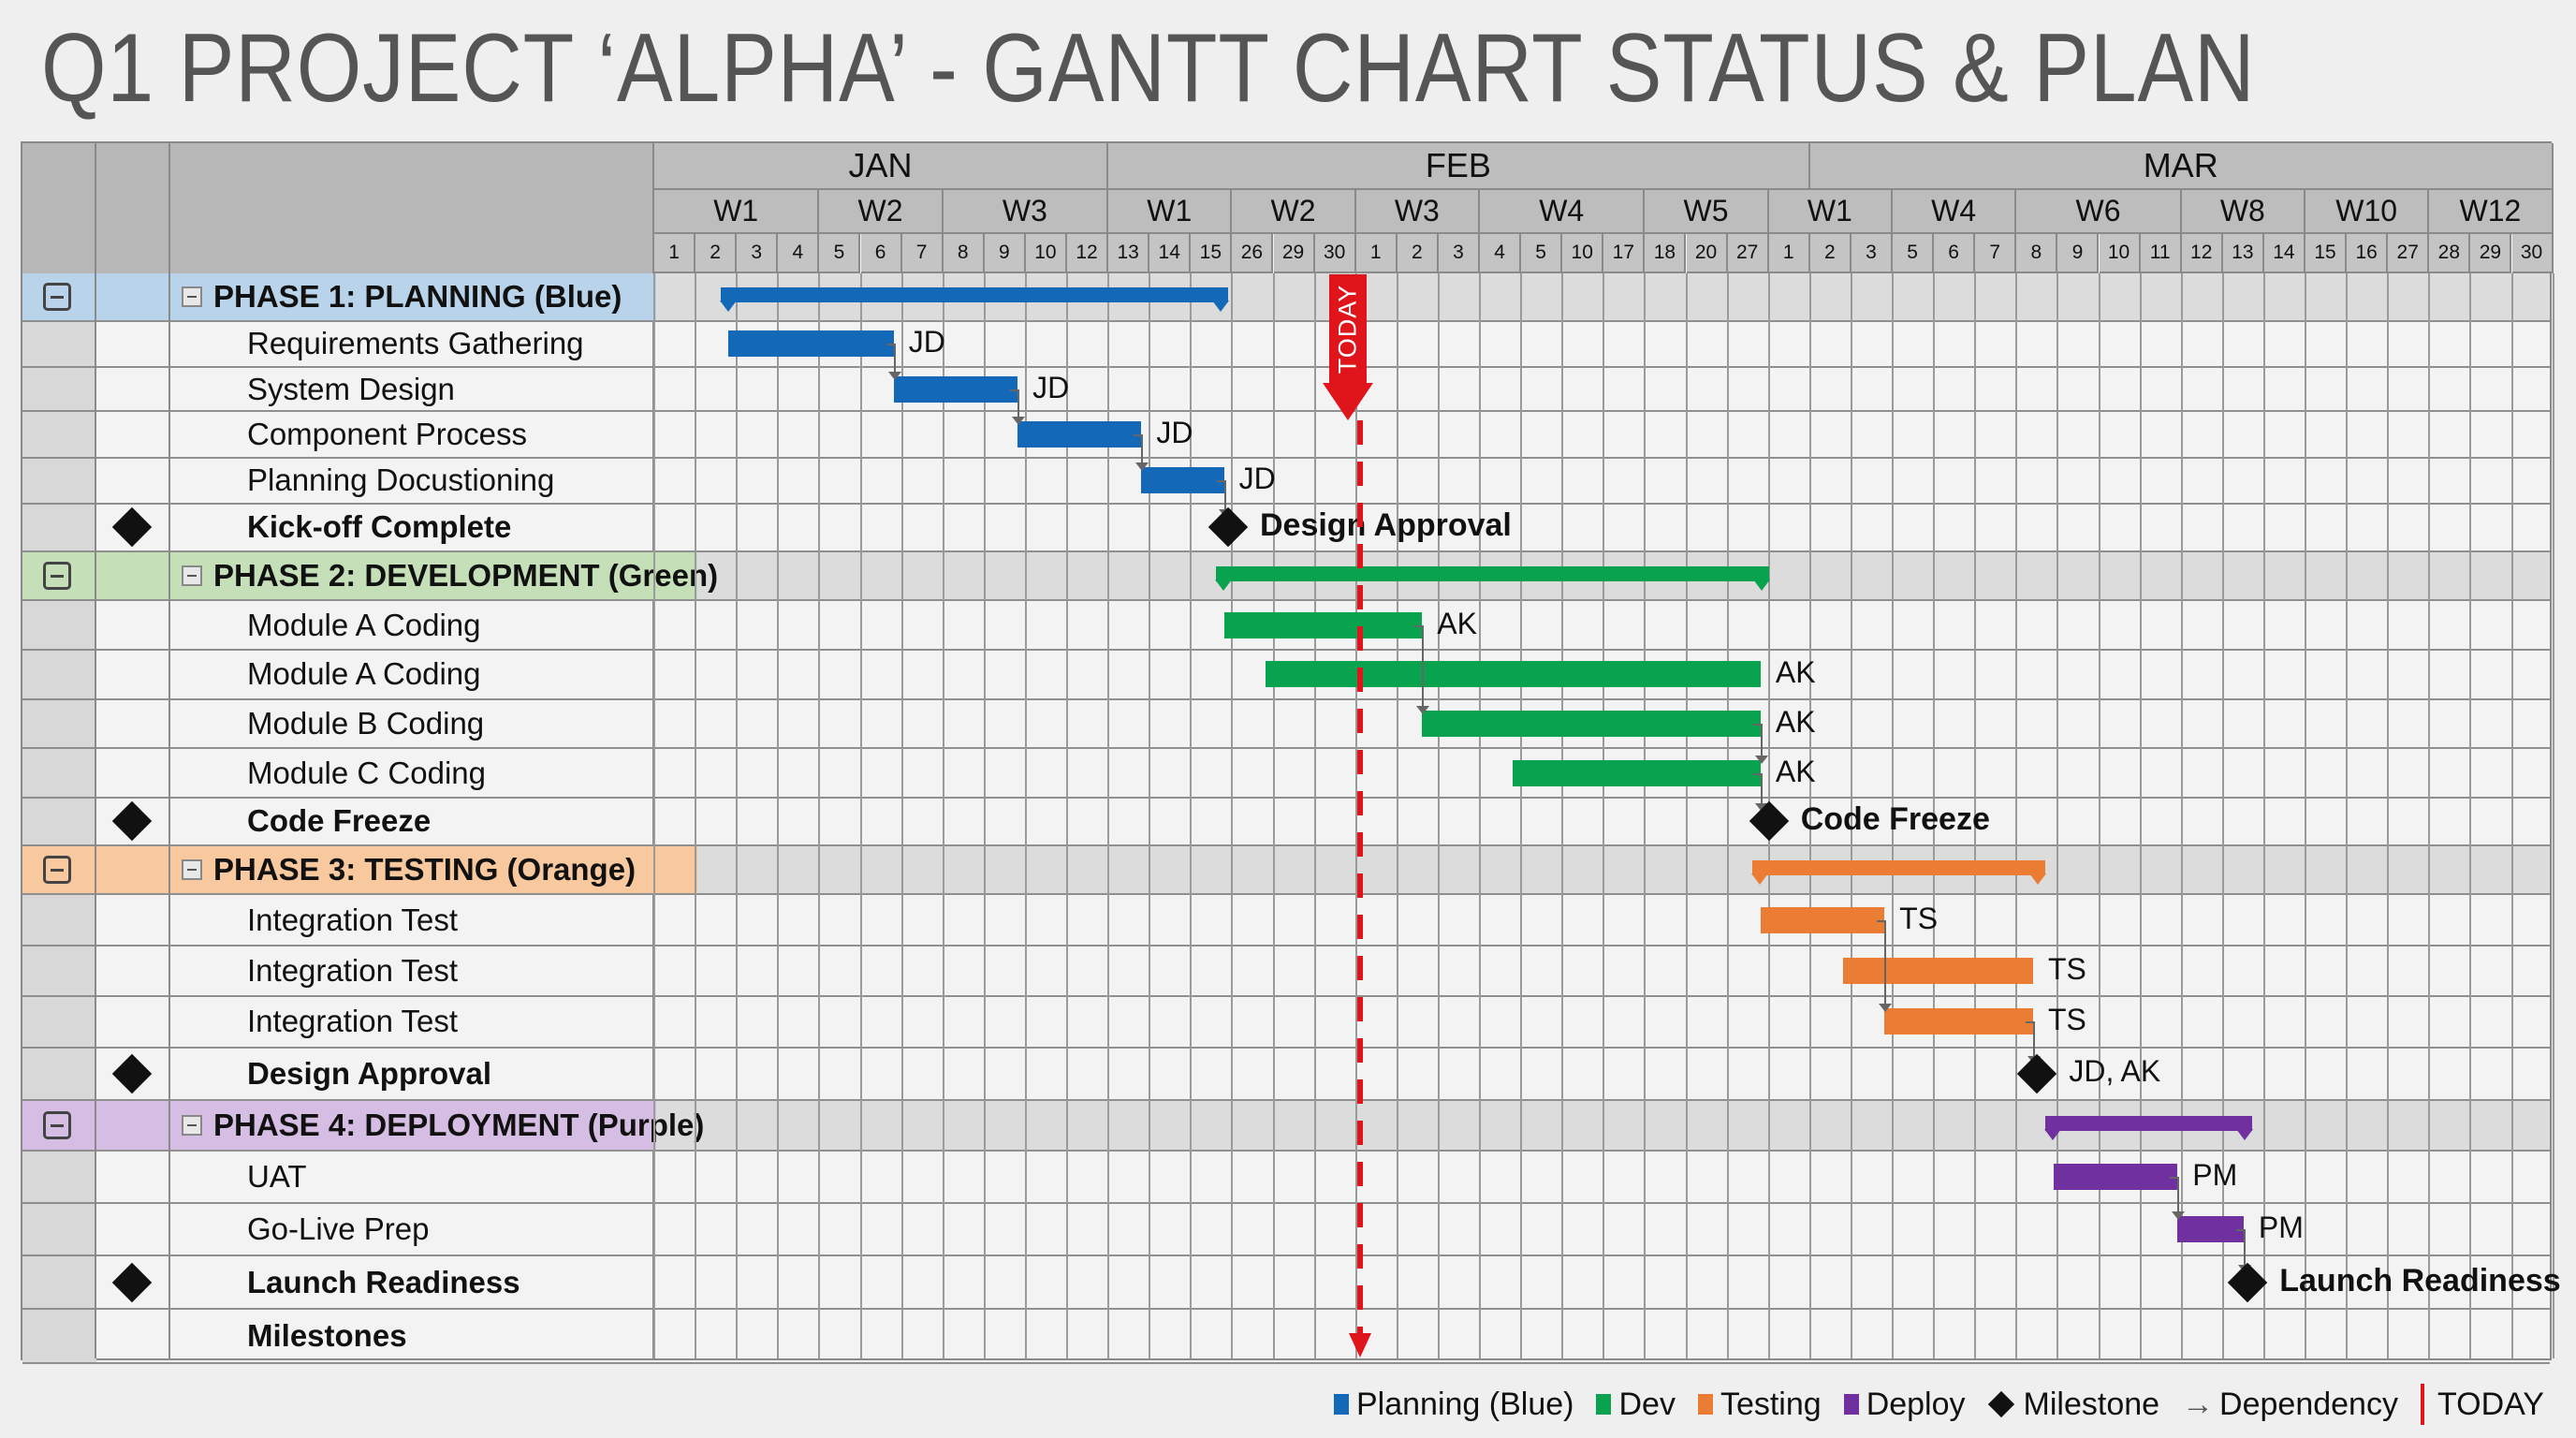 The height and width of the screenshot is (1438, 2576). What do you see at coordinates (338, 1229) in the screenshot?
I see `task-name: Go-Live Prep` at bounding box center [338, 1229].